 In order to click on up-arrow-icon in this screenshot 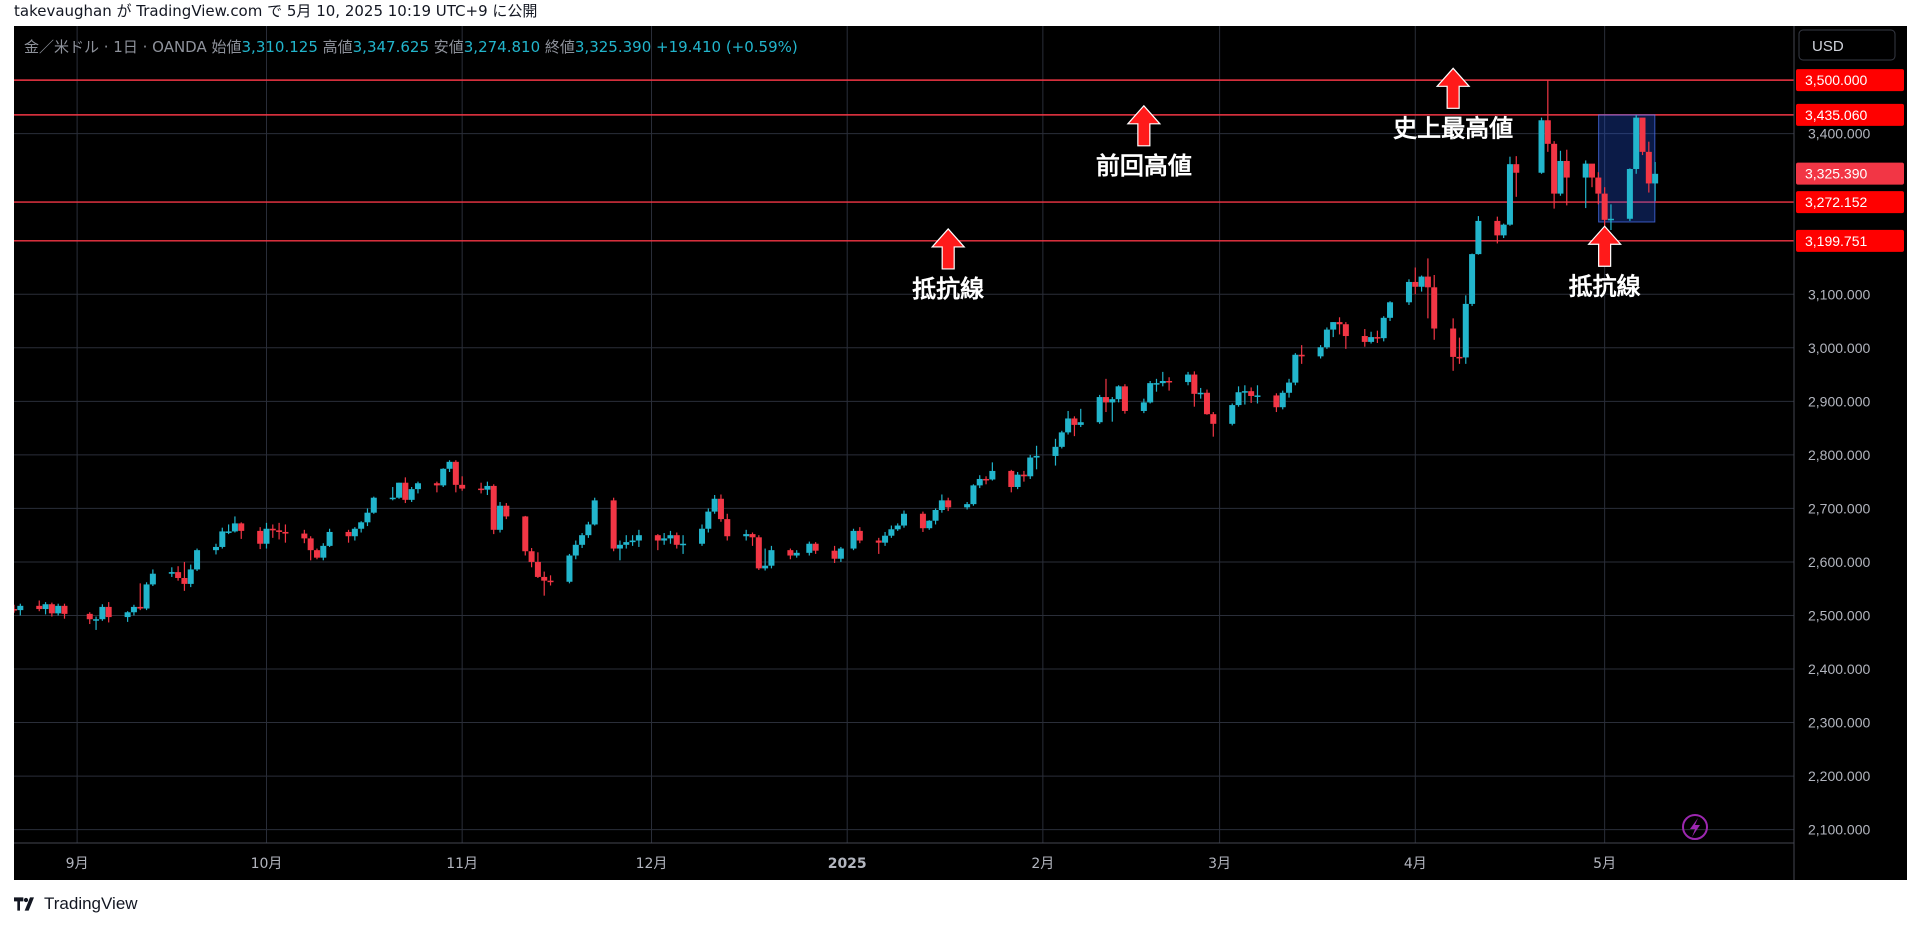, I will do `click(1453, 88)`.